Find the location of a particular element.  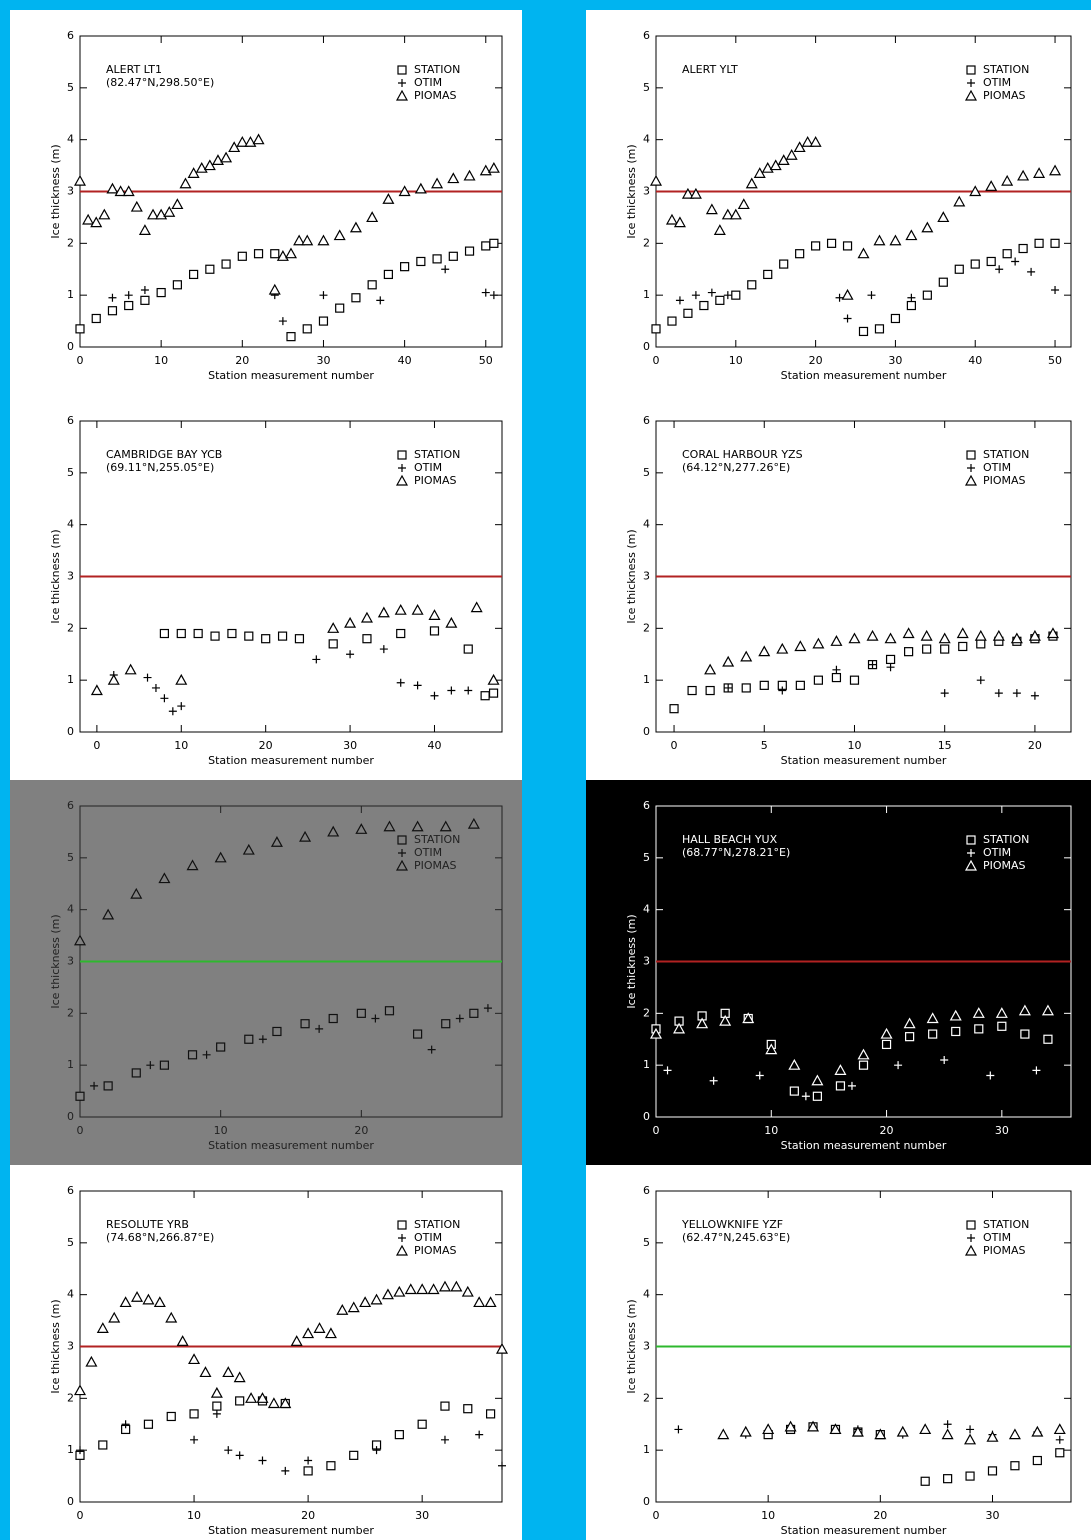

y-tick-label: 5 is located at coordinates (646, 87).